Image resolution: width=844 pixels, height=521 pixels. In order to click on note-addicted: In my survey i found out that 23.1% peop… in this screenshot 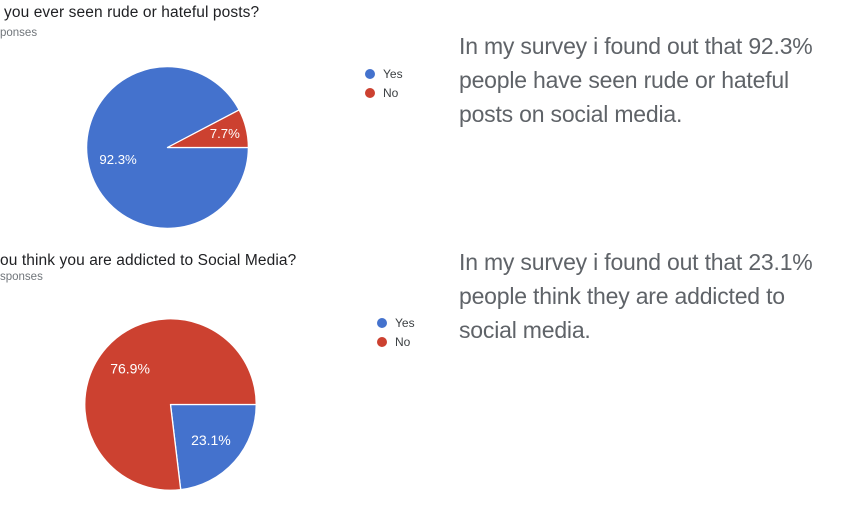, I will do `click(636, 296)`.